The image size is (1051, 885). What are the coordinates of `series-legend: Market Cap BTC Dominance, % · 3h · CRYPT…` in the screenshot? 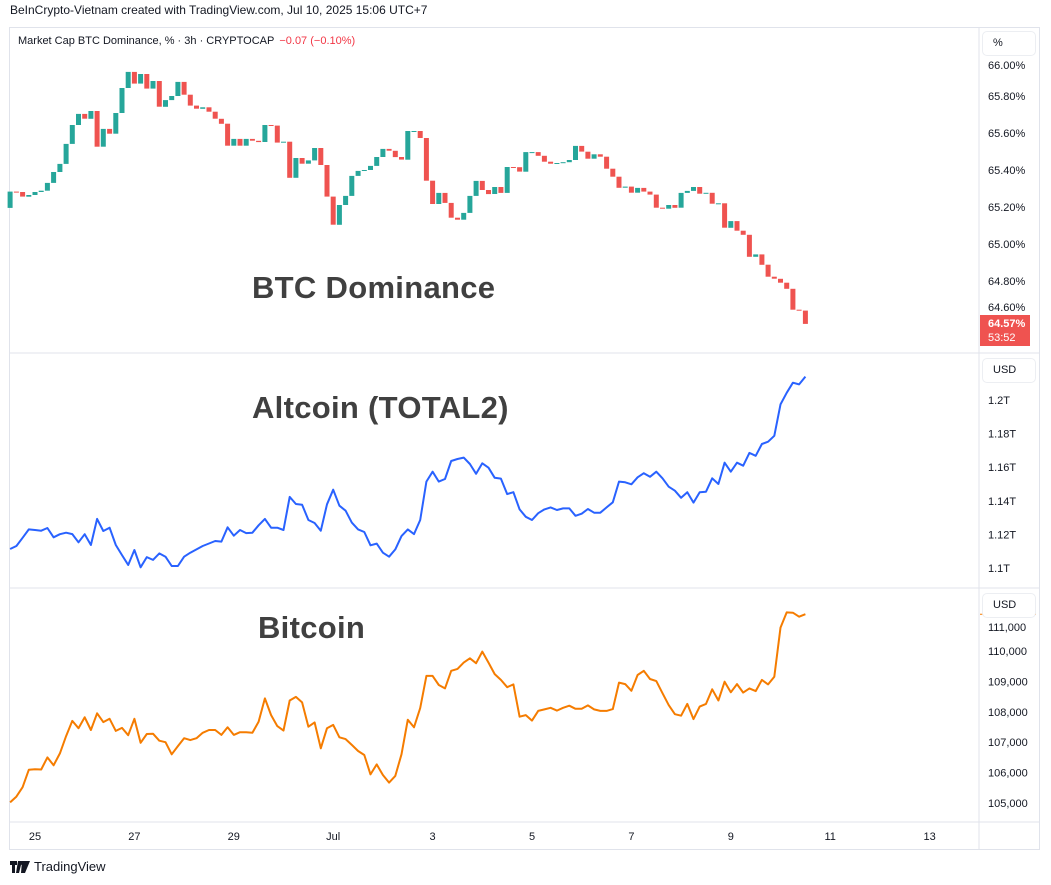 It's located at (187, 41).